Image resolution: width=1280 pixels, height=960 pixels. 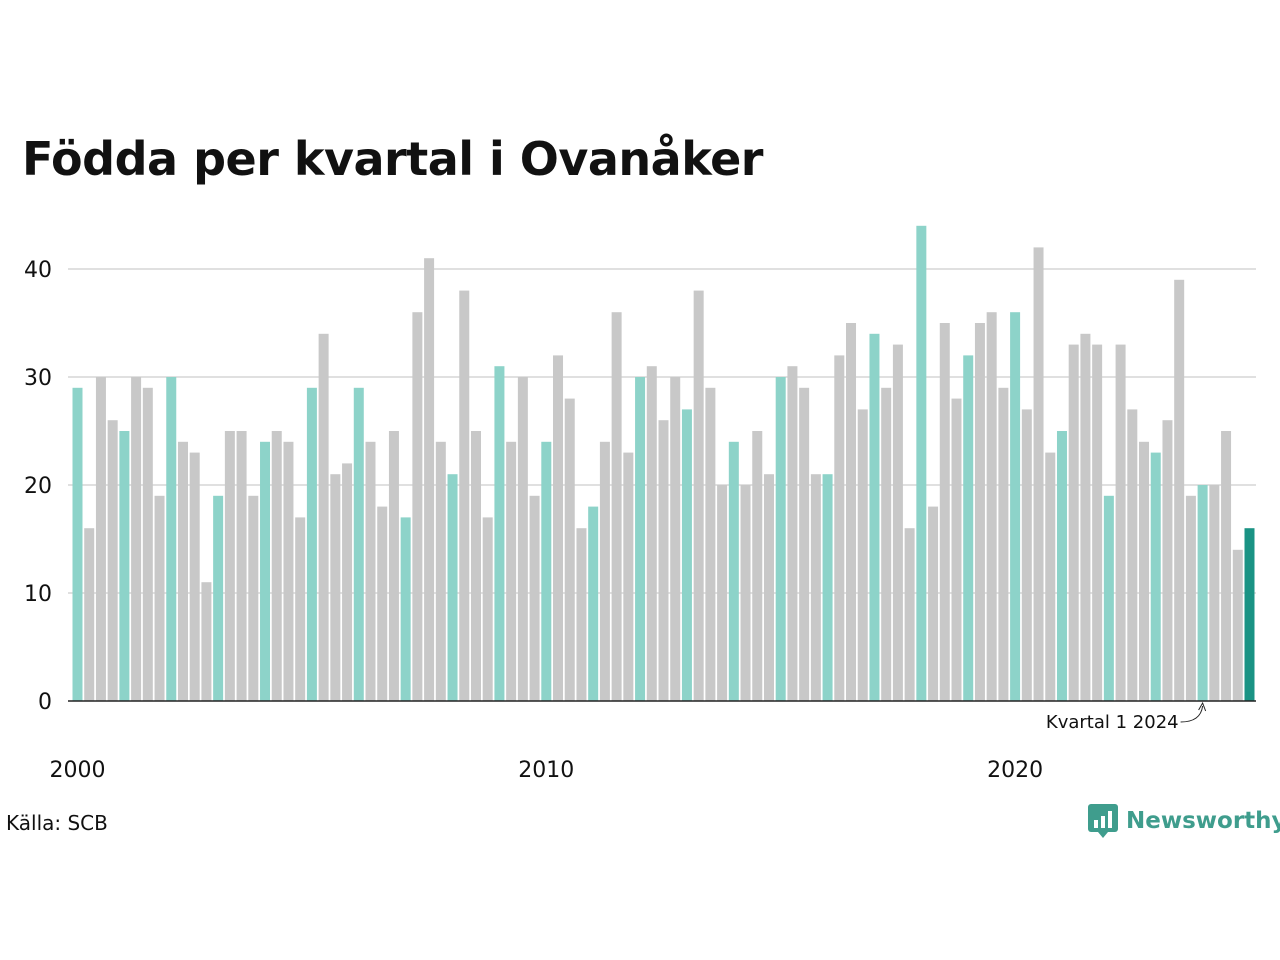 I want to click on y-tick-label: 0, so click(x=45, y=702).